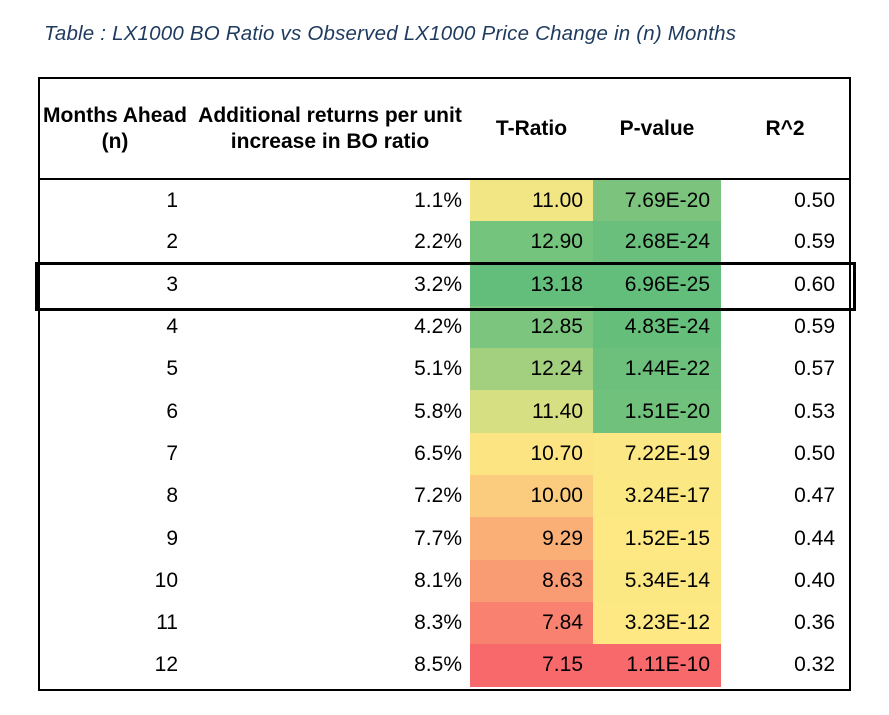 This screenshot has width=889, height=715. What do you see at coordinates (438, 369) in the screenshot?
I see `cell-additional-return: 5.1%` at bounding box center [438, 369].